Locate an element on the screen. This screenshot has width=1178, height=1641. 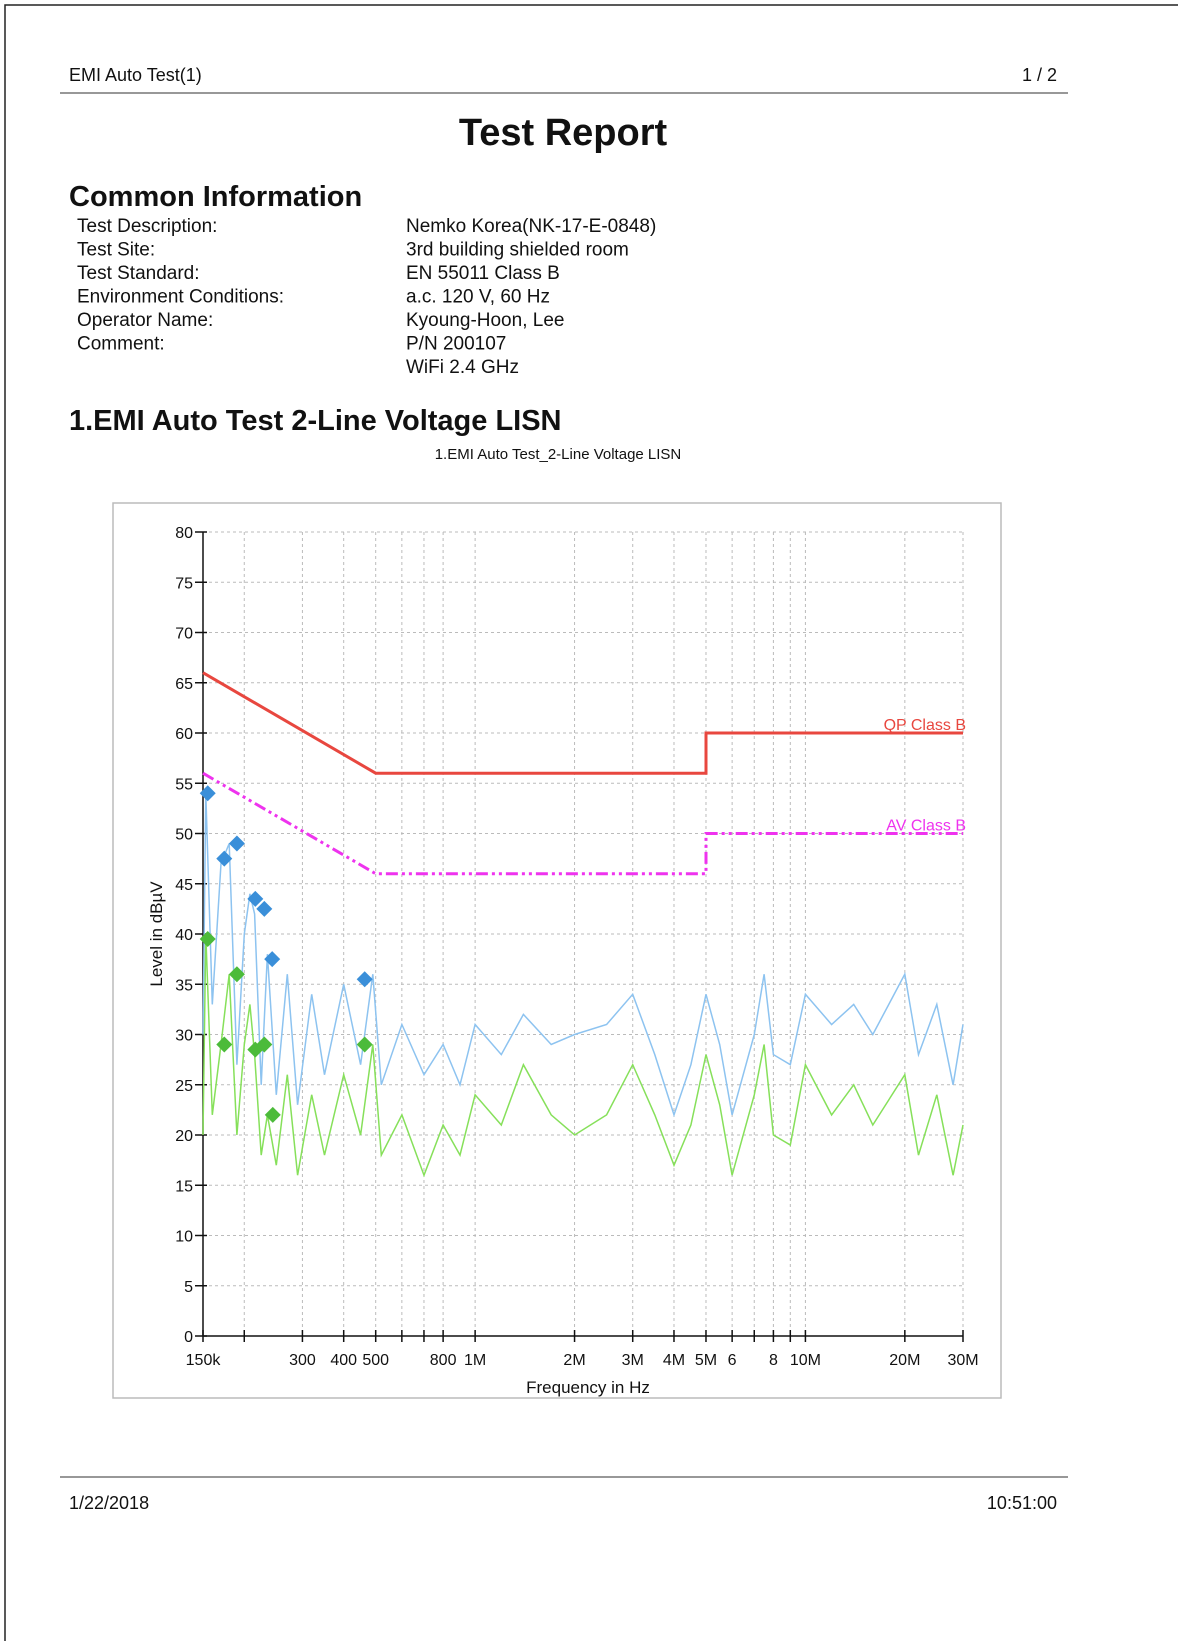
x-tick-label: 3M is located at coordinates (633, 1360).